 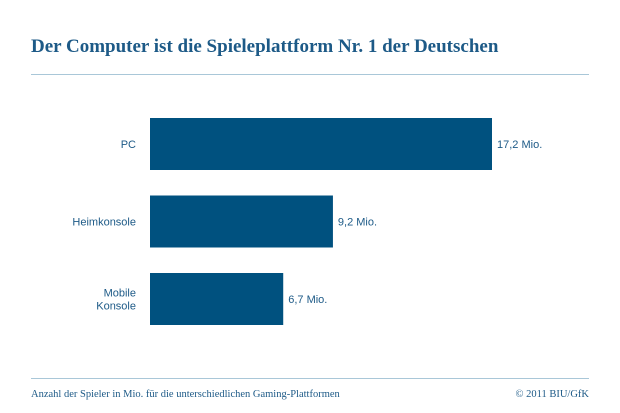 I want to click on category-label-0: PC, so click(x=128, y=145).